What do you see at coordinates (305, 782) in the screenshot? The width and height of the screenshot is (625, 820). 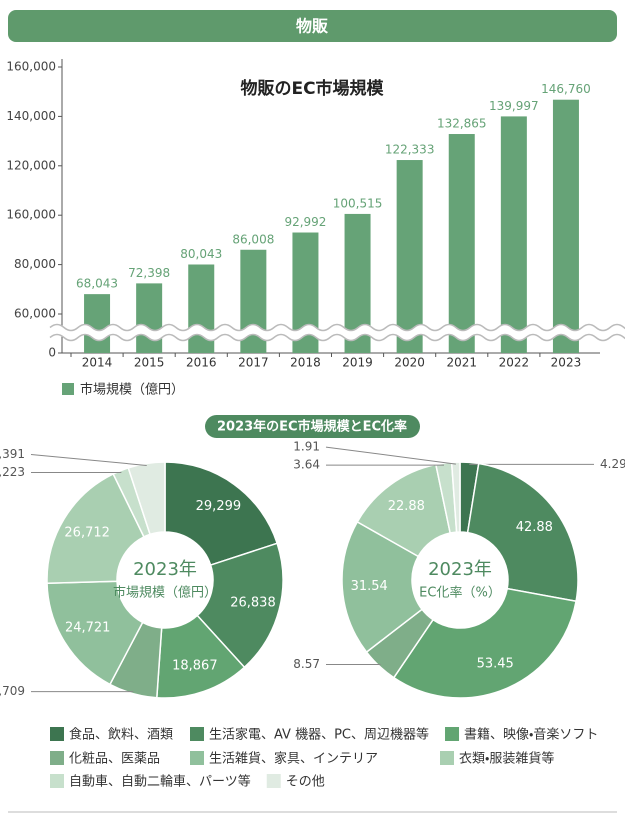 I see `legend-label: その他` at bounding box center [305, 782].